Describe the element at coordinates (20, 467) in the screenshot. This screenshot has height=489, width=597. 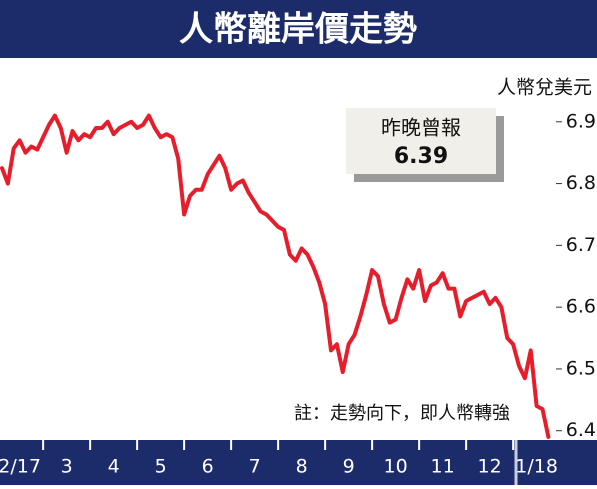
I see `x-tick-label: 2/17` at that location.